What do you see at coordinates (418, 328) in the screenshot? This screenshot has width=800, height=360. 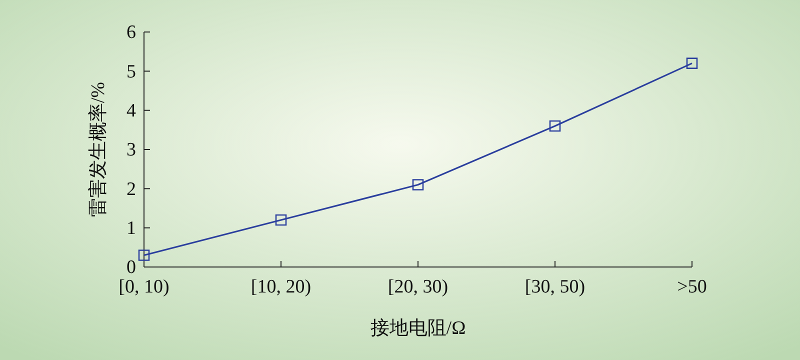 I see `x-axis-title: 接地电阻/Ω` at bounding box center [418, 328].